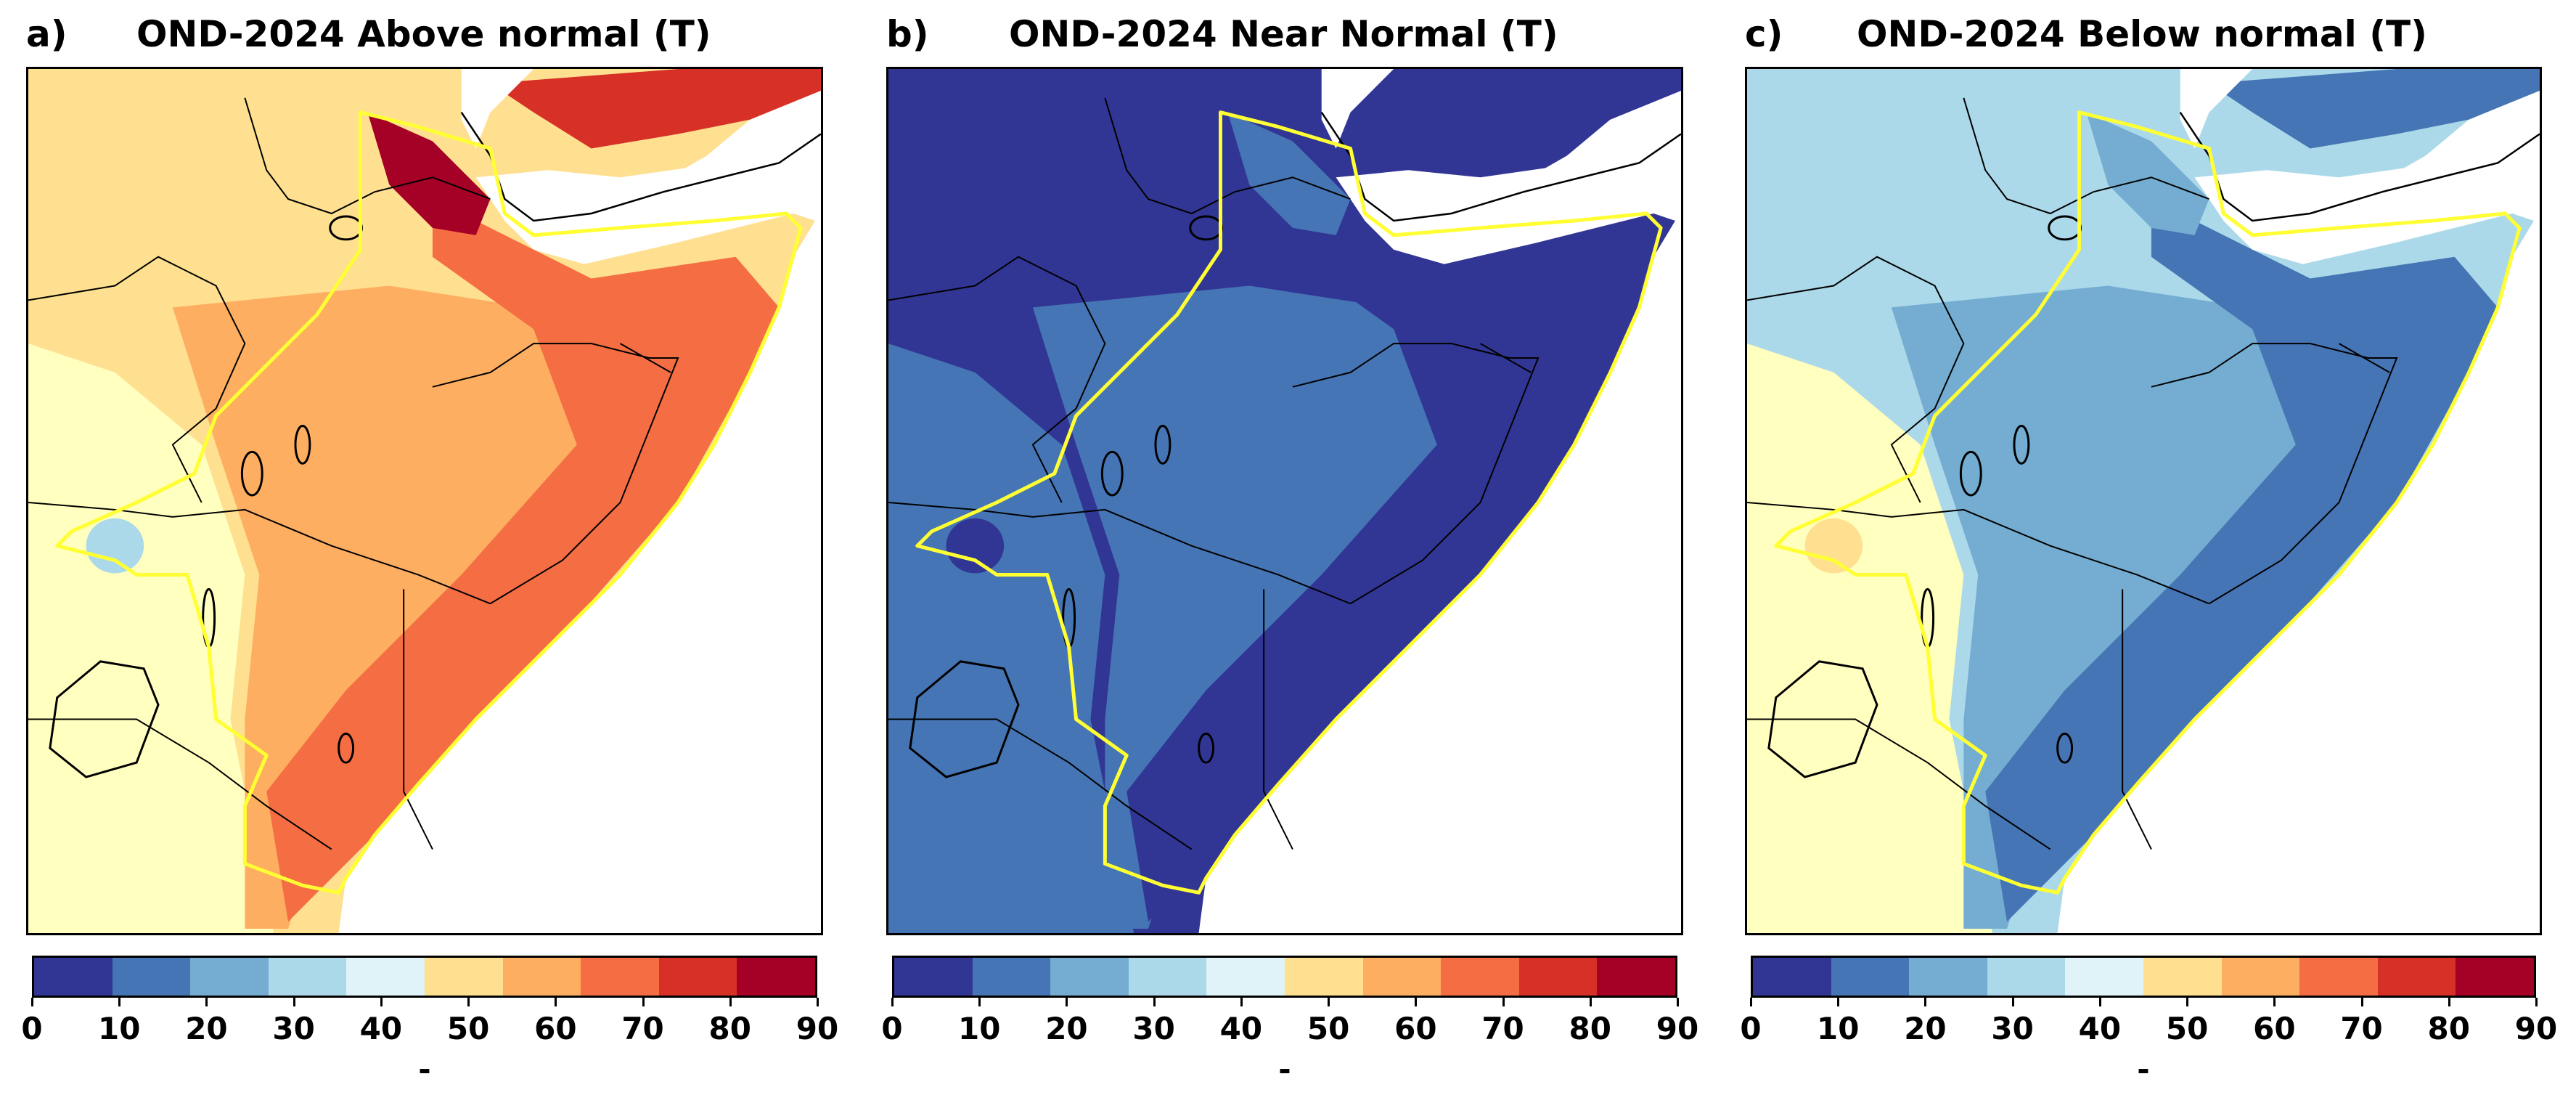 The image size is (2576, 1111). Describe the element at coordinates (115, 546) in the screenshot. I see `lake-albert` at that location.